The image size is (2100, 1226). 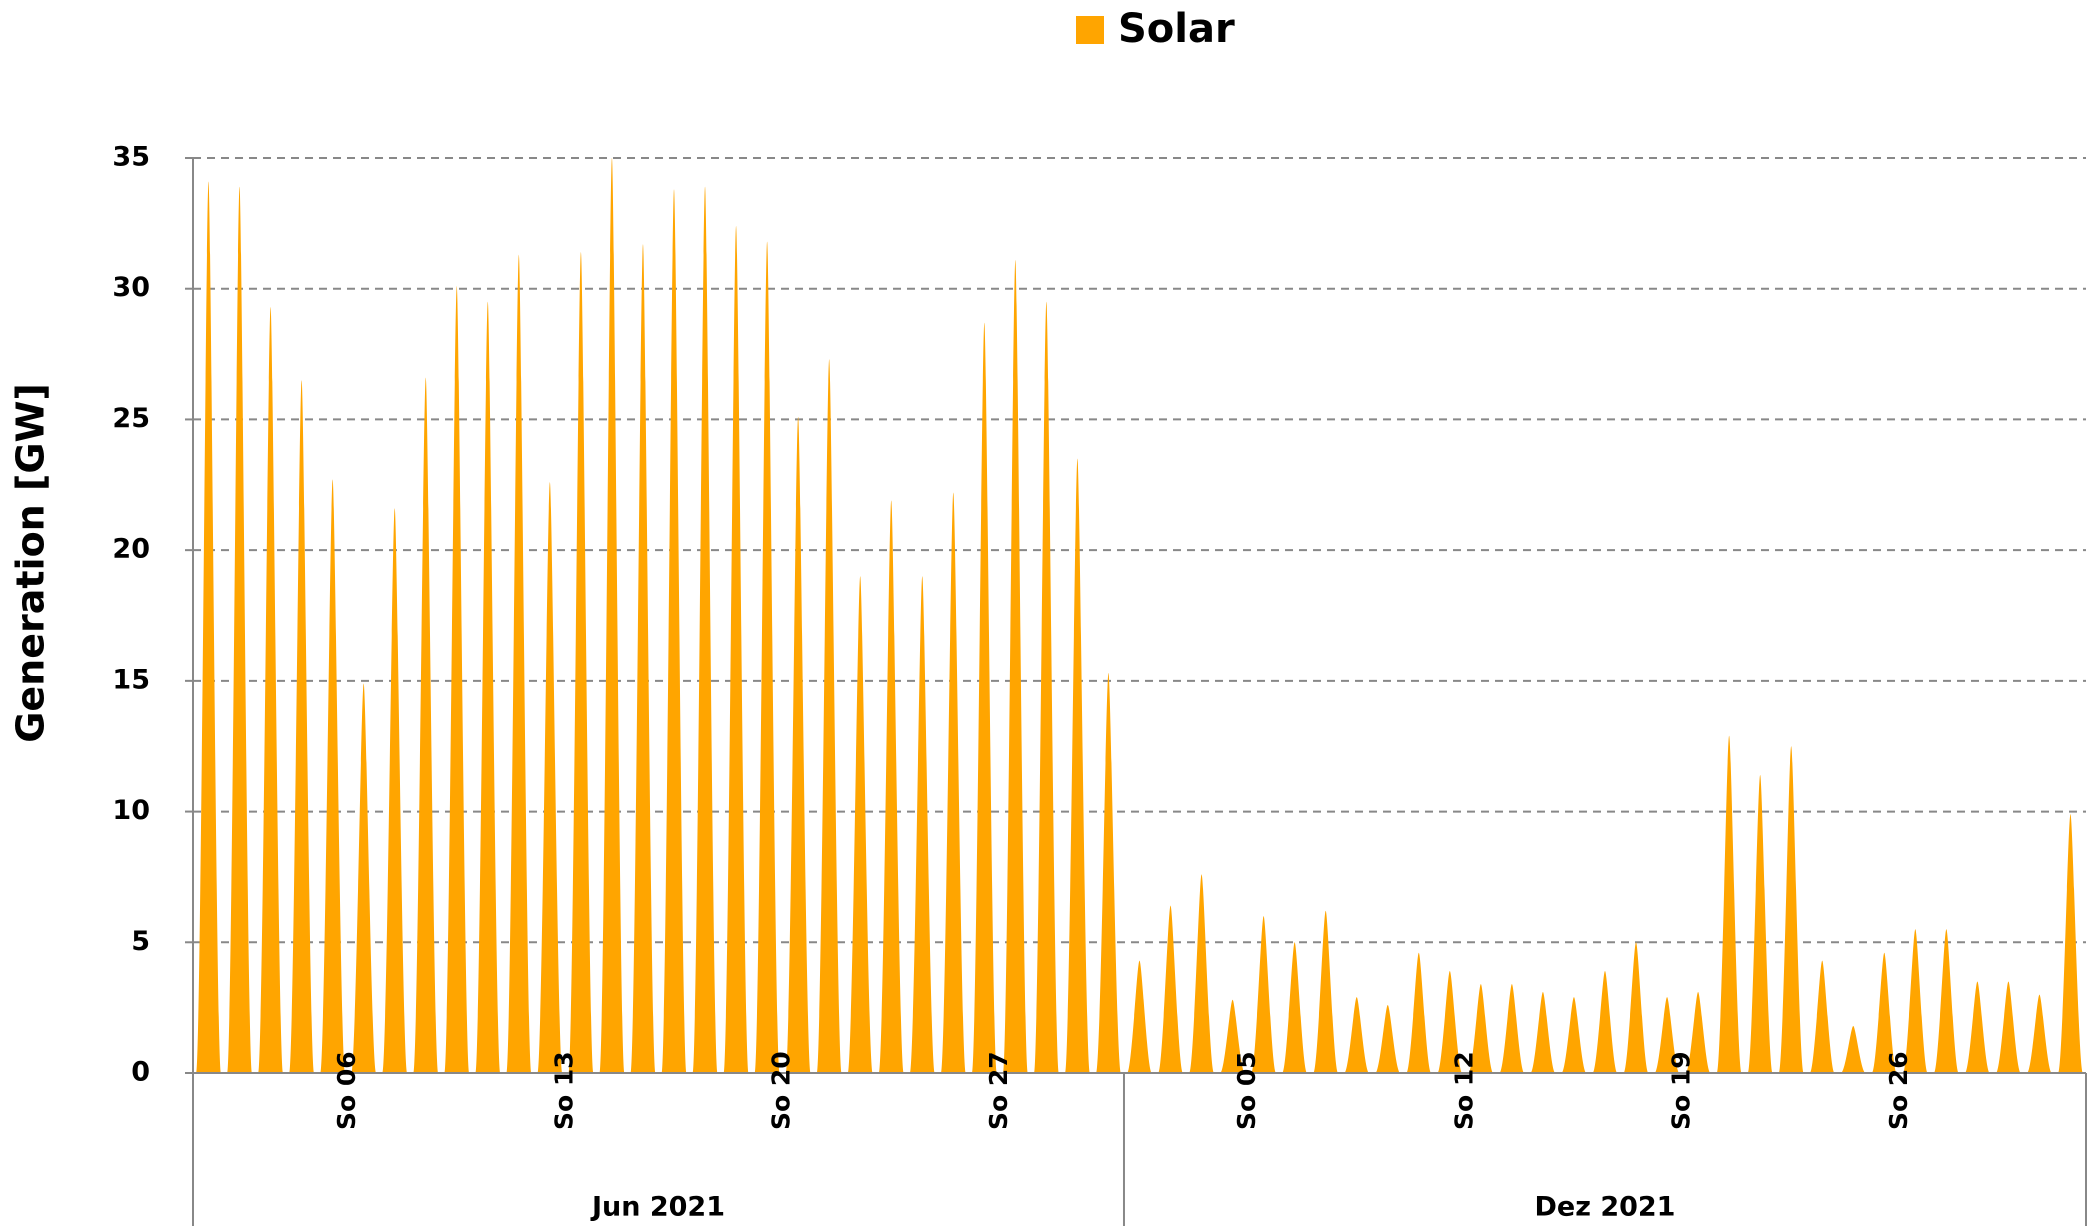 I want to click on y-tick-label: 25, so click(x=131, y=418).